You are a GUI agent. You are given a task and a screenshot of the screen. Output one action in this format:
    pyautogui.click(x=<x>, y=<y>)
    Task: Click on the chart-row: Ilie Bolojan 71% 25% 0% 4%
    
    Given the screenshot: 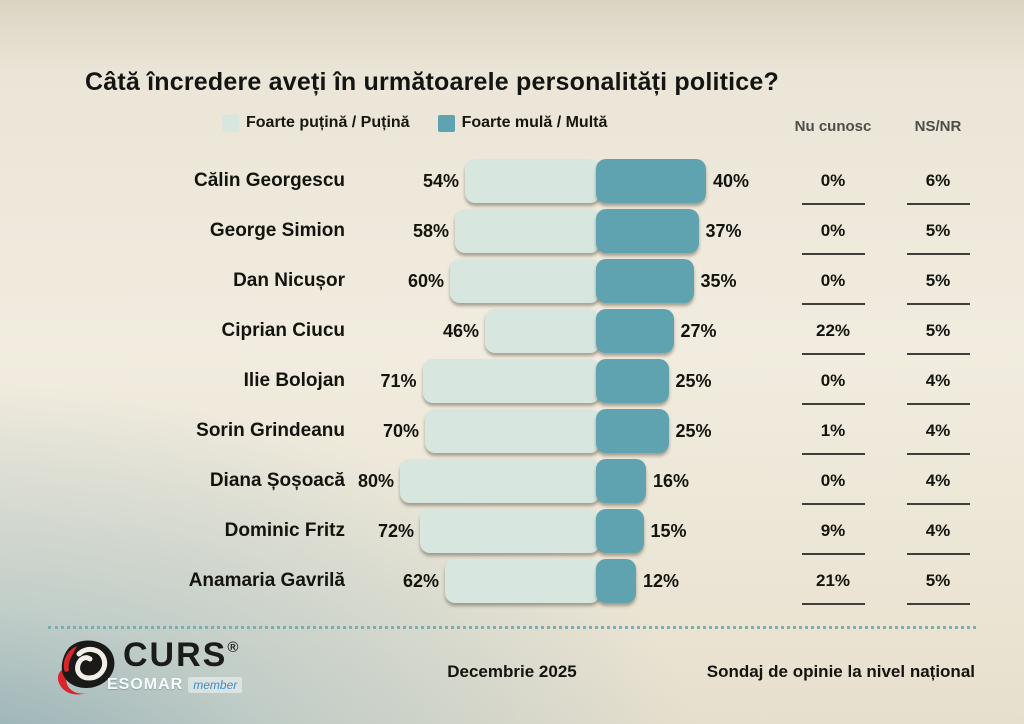 What is the action you would take?
    pyautogui.click(x=512, y=381)
    